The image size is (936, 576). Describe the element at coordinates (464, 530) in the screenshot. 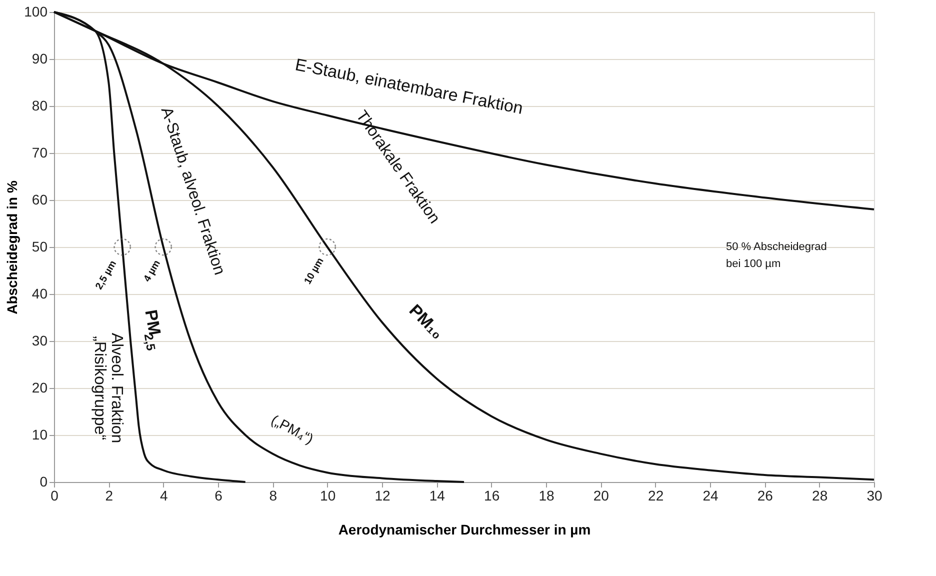

I see `x-axis-title: Aerodynamischer Durchmesser in µm` at that location.